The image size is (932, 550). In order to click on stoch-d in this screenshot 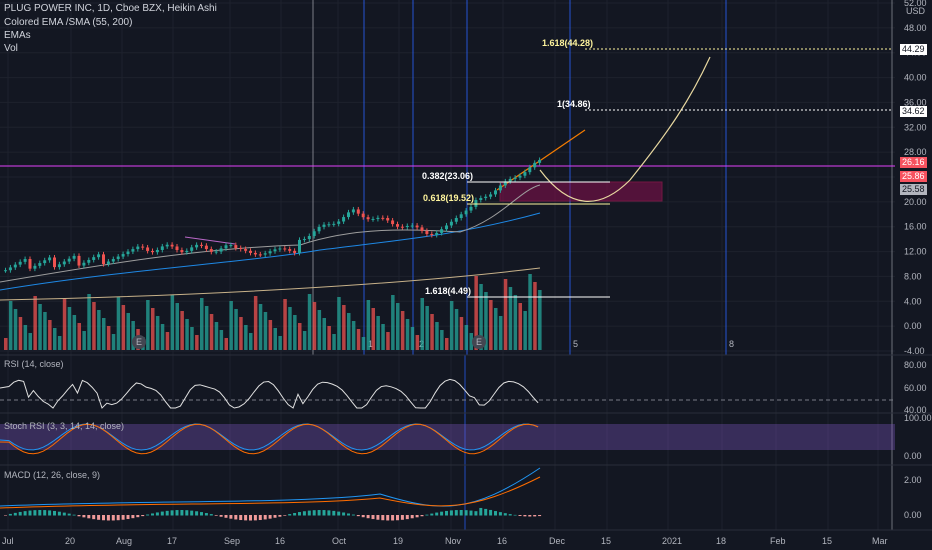, I will do `click(269, 439)`.